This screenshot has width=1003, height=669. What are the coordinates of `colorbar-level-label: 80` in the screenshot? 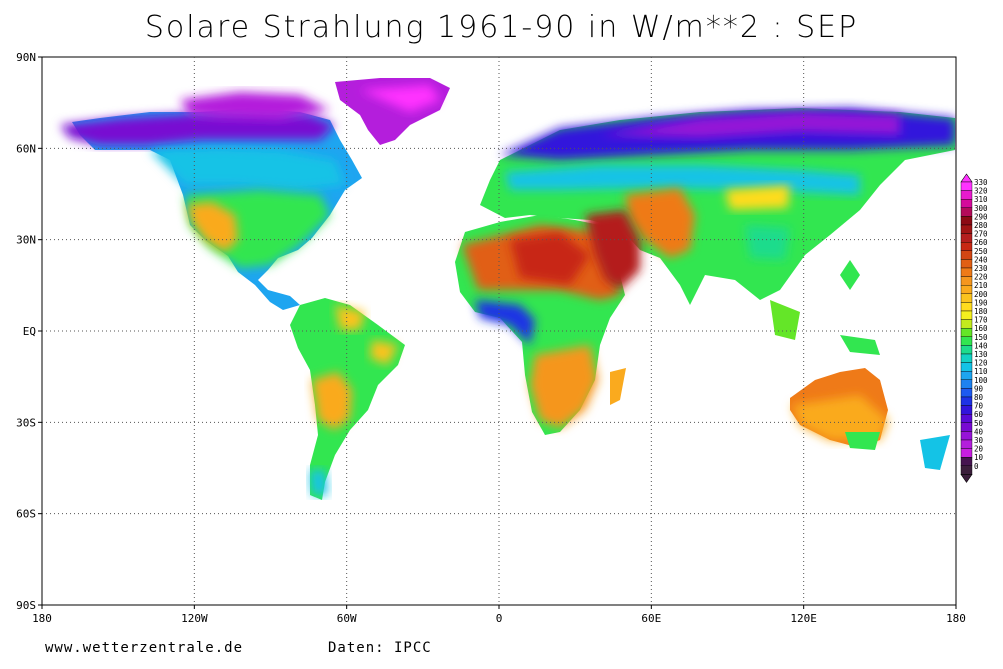 It's located at (979, 397).